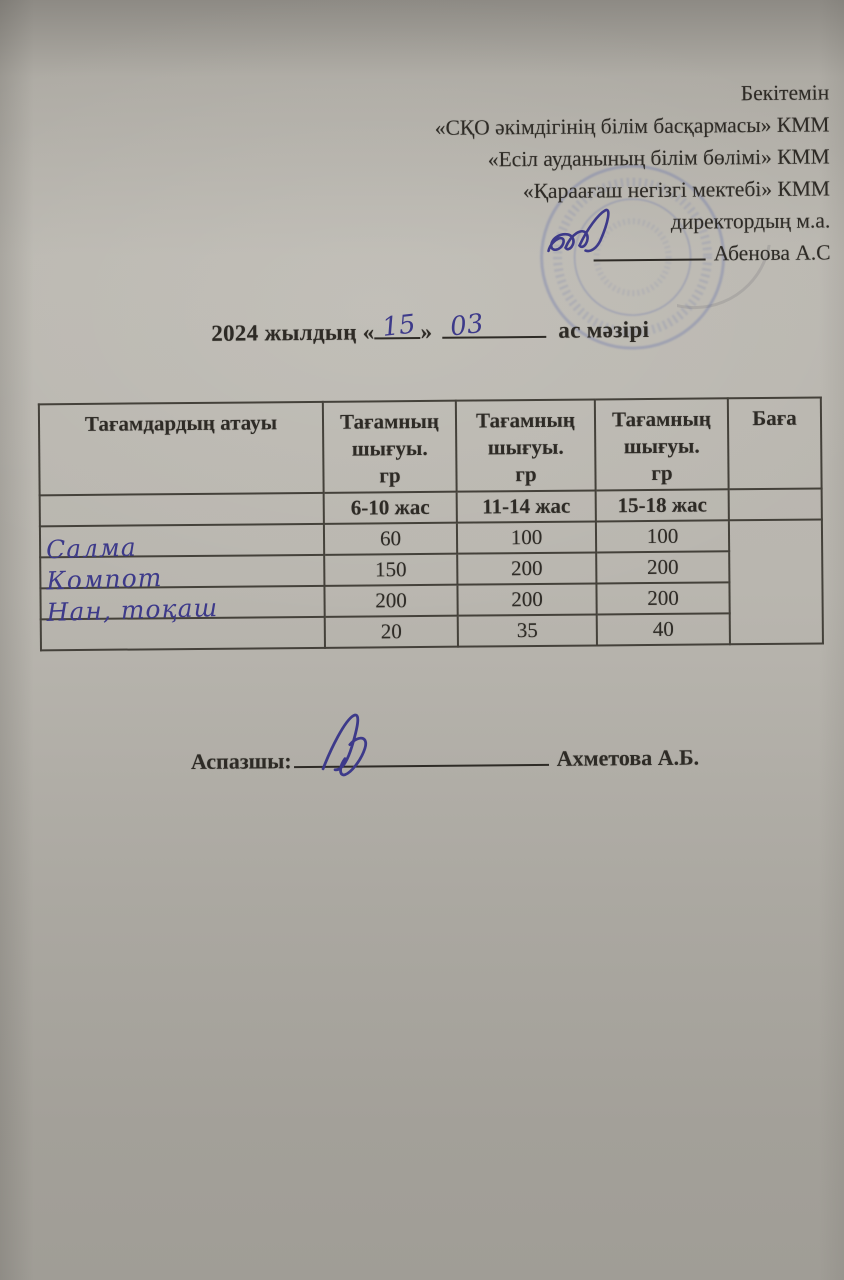 The image size is (844, 1280). Describe the element at coordinates (293, 332) in the screenshot. I see `title-part1: 2024 жылдың «` at that location.